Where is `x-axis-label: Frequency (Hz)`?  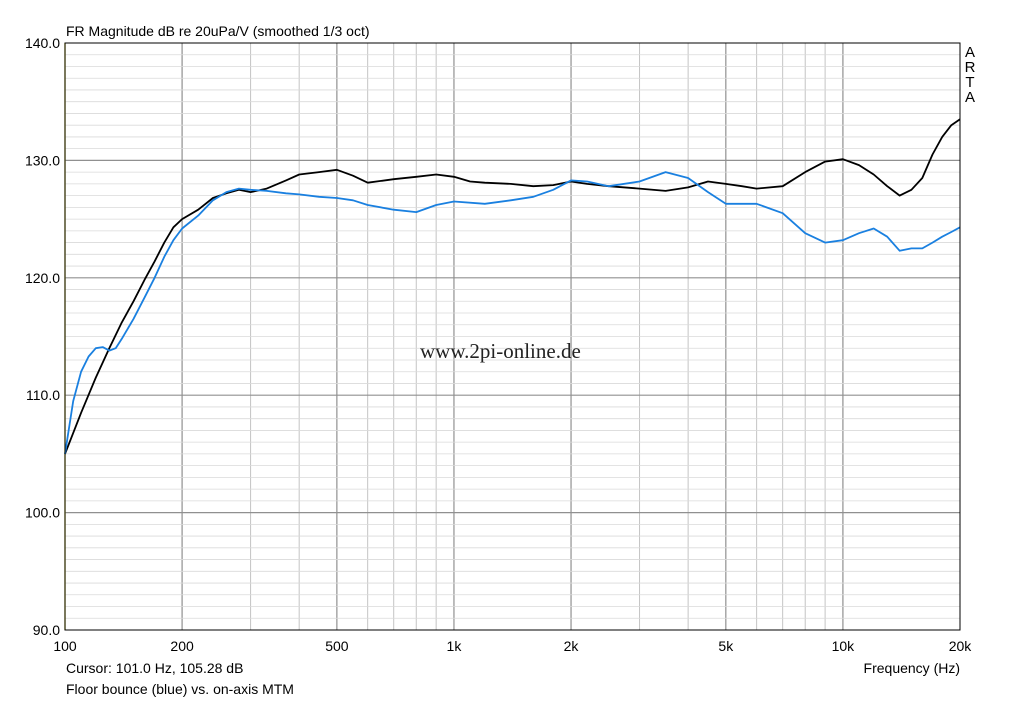
x-axis-label: Frequency (Hz) is located at coordinates (912, 668).